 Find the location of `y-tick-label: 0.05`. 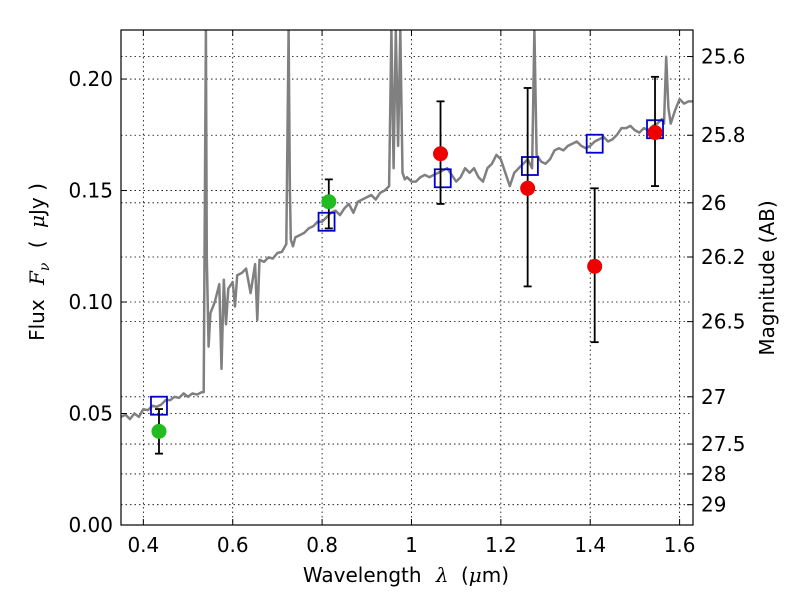

y-tick-label: 0.05 is located at coordinates (90, 414).